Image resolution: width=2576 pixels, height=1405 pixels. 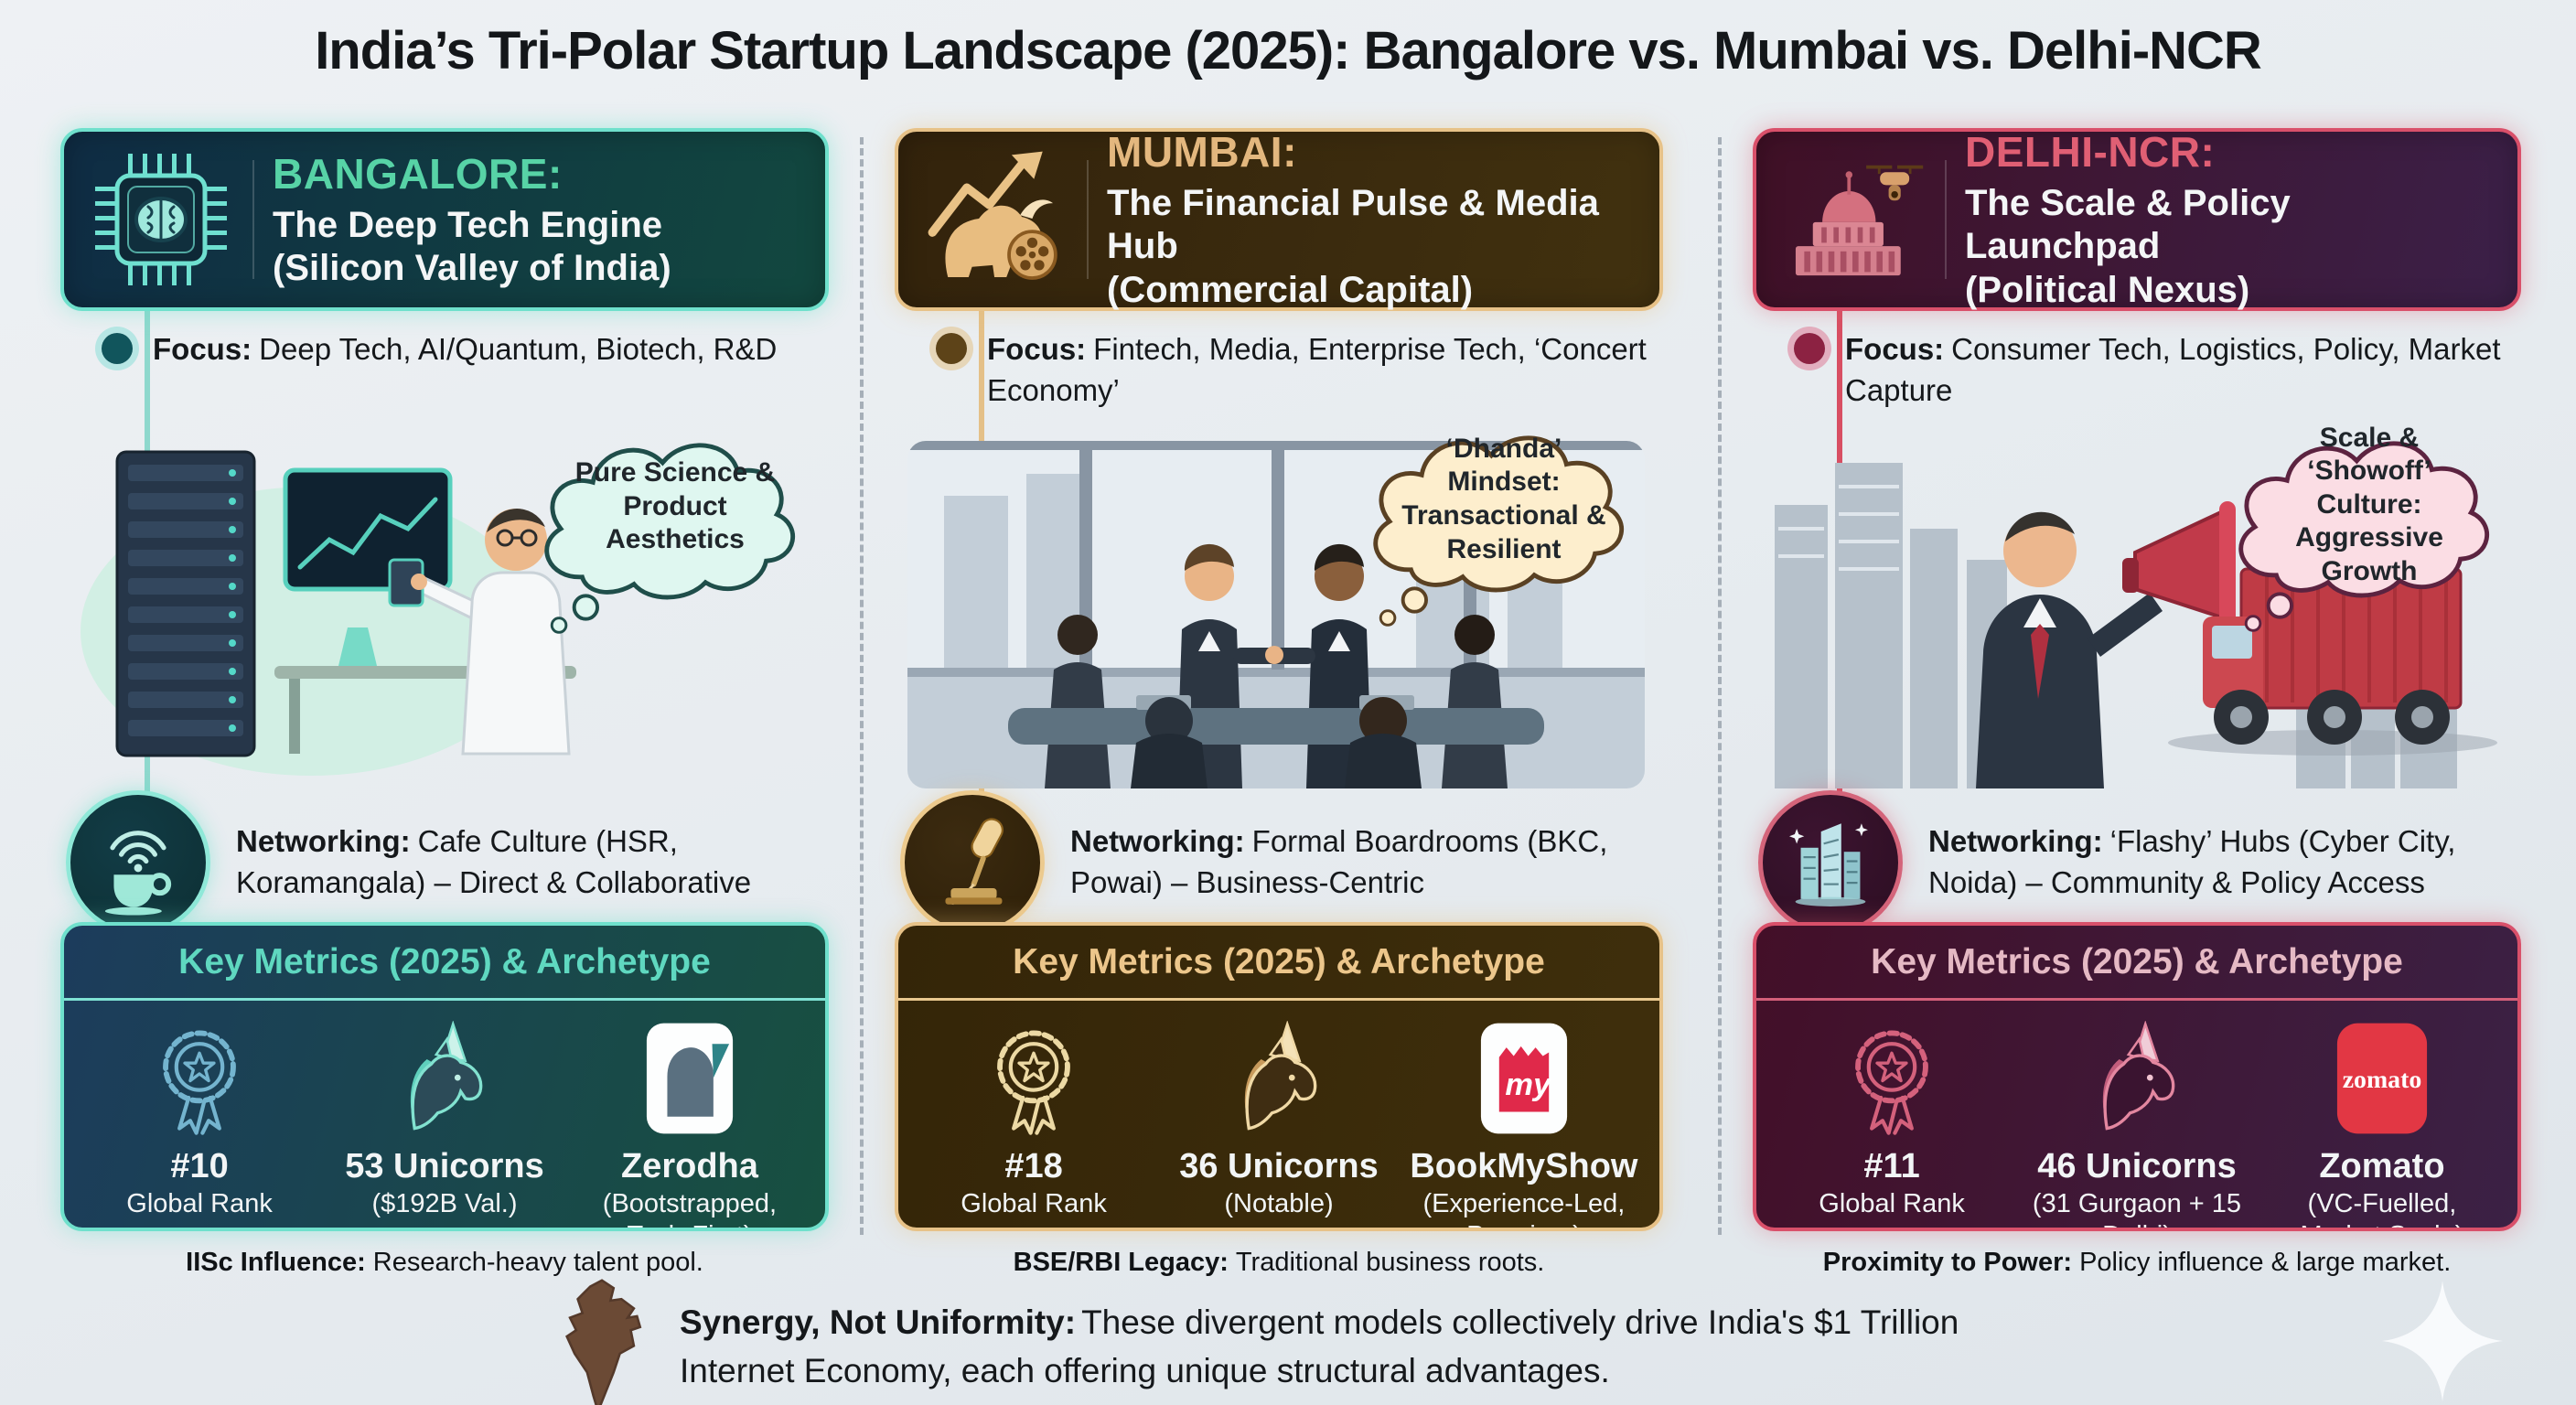 I want to click on microphone-icon, so click(x=972, y=863).